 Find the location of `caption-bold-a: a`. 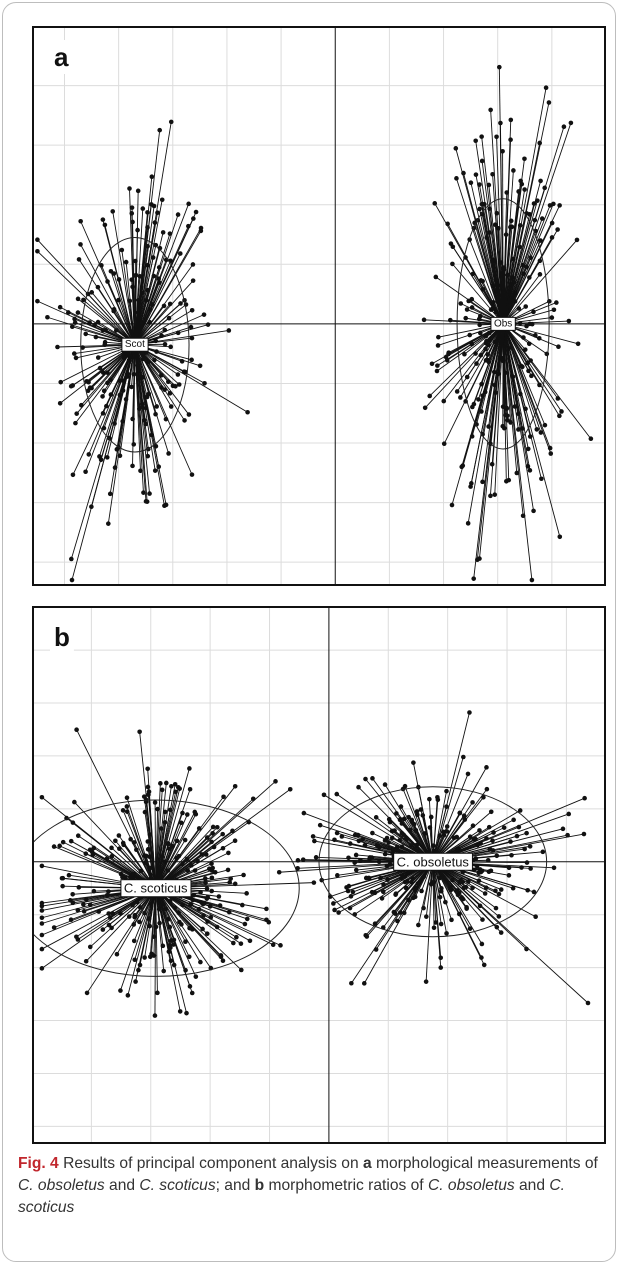

caption-bold-a: a is located at coordinates (367, 1163).